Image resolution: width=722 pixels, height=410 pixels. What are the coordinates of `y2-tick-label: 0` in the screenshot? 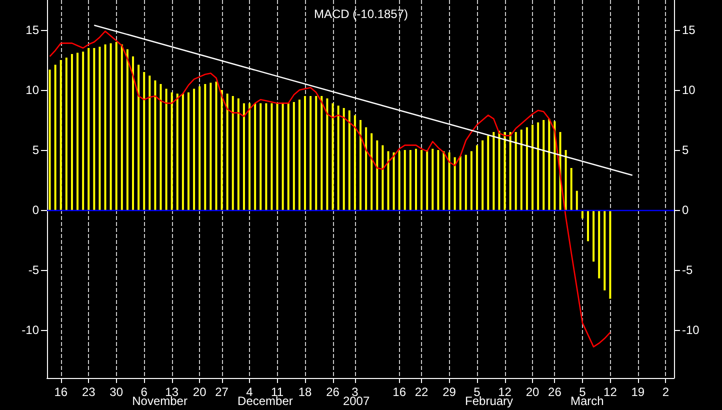 It's located at (685, 210).